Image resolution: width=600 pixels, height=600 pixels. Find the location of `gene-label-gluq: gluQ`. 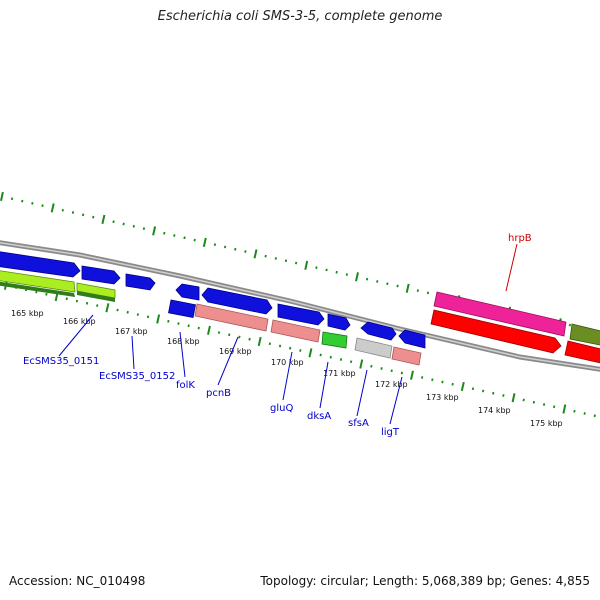

gene-label-gluq: gluQ is located at coordinates (281, 408).